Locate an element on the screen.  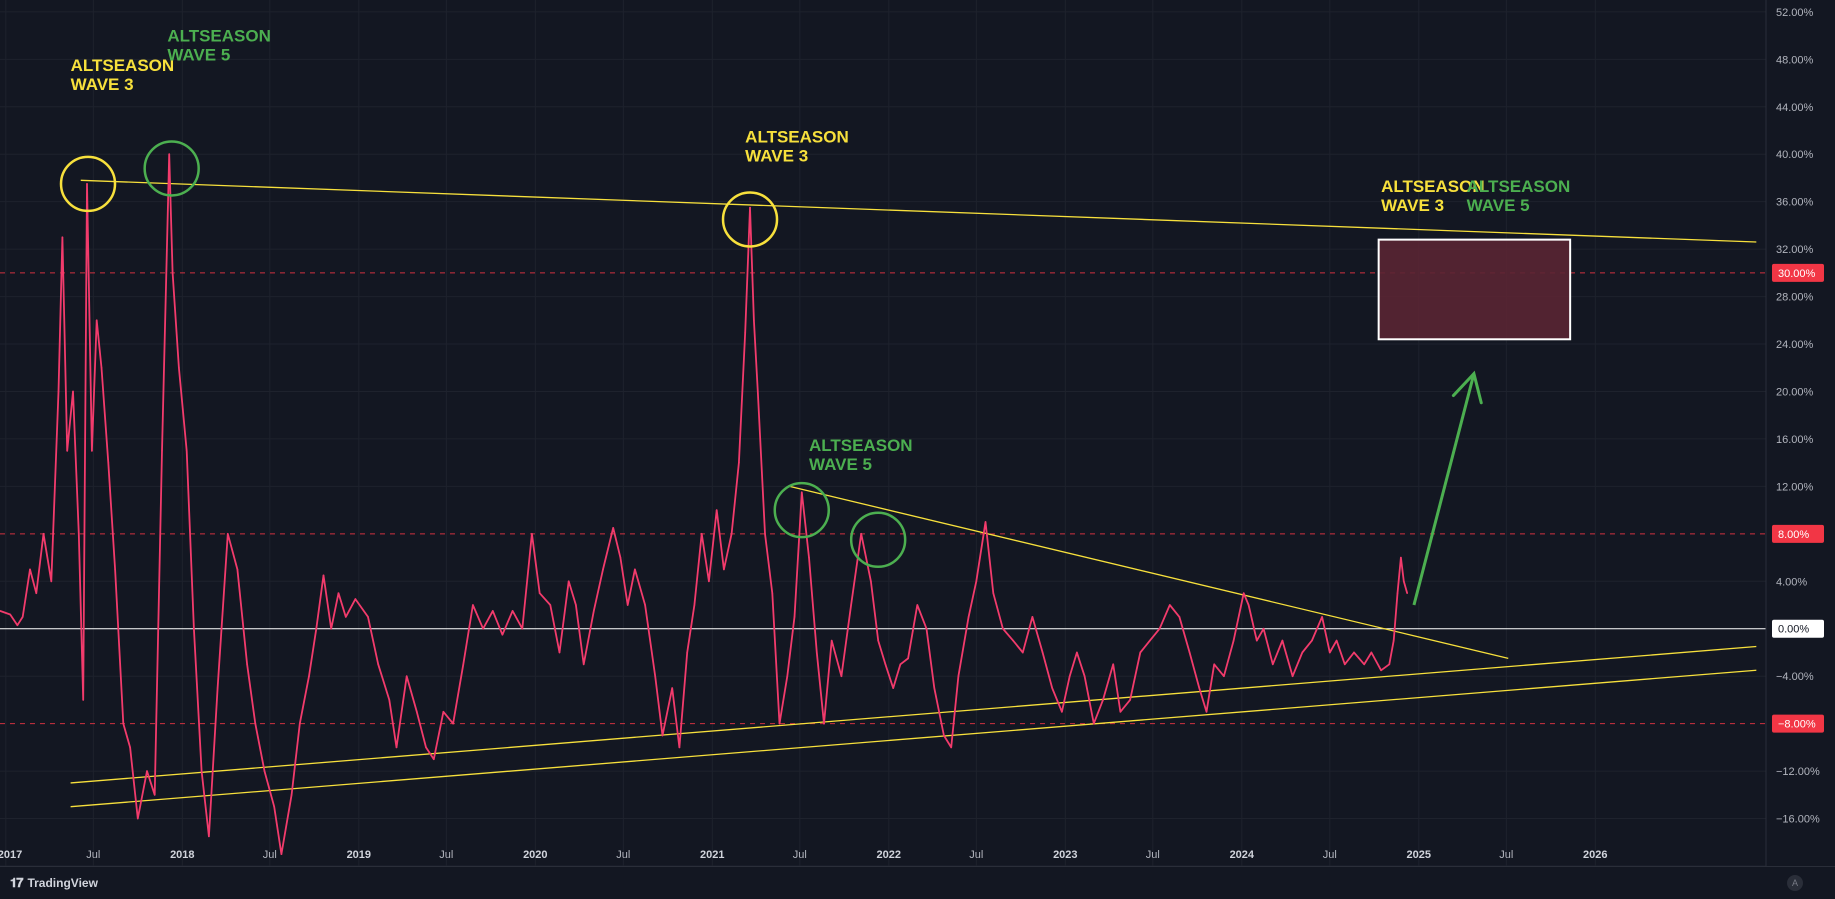
arrow-head is located at coordinates (1467, 387).